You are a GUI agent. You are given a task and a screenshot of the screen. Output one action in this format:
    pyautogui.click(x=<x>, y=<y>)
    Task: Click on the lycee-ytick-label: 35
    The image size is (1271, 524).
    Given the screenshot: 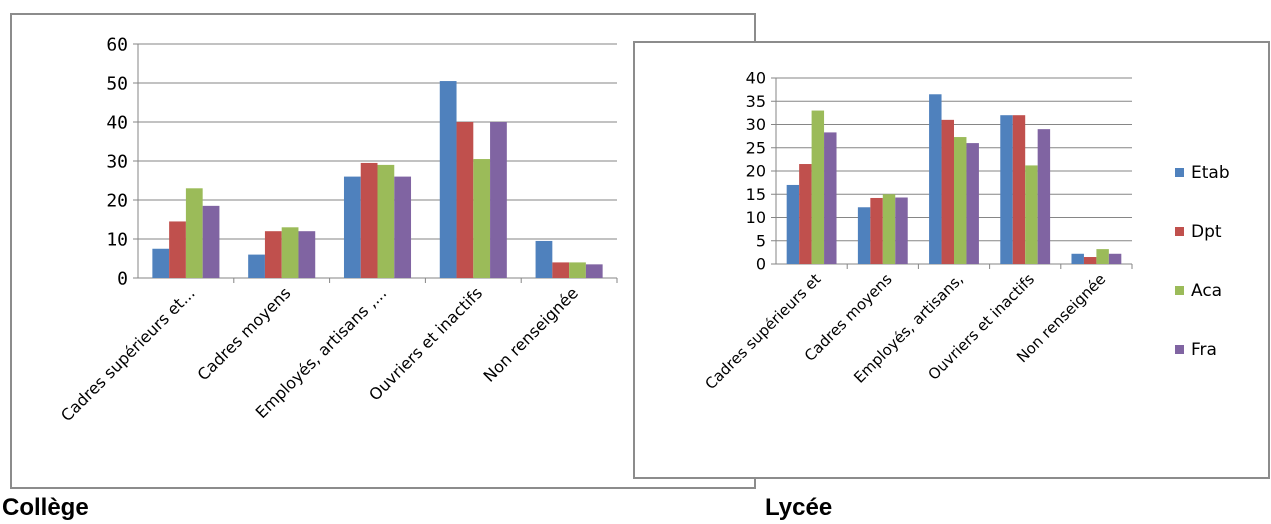 What is the action you would take?
    pyautogui.click(x=756, y=101)
    